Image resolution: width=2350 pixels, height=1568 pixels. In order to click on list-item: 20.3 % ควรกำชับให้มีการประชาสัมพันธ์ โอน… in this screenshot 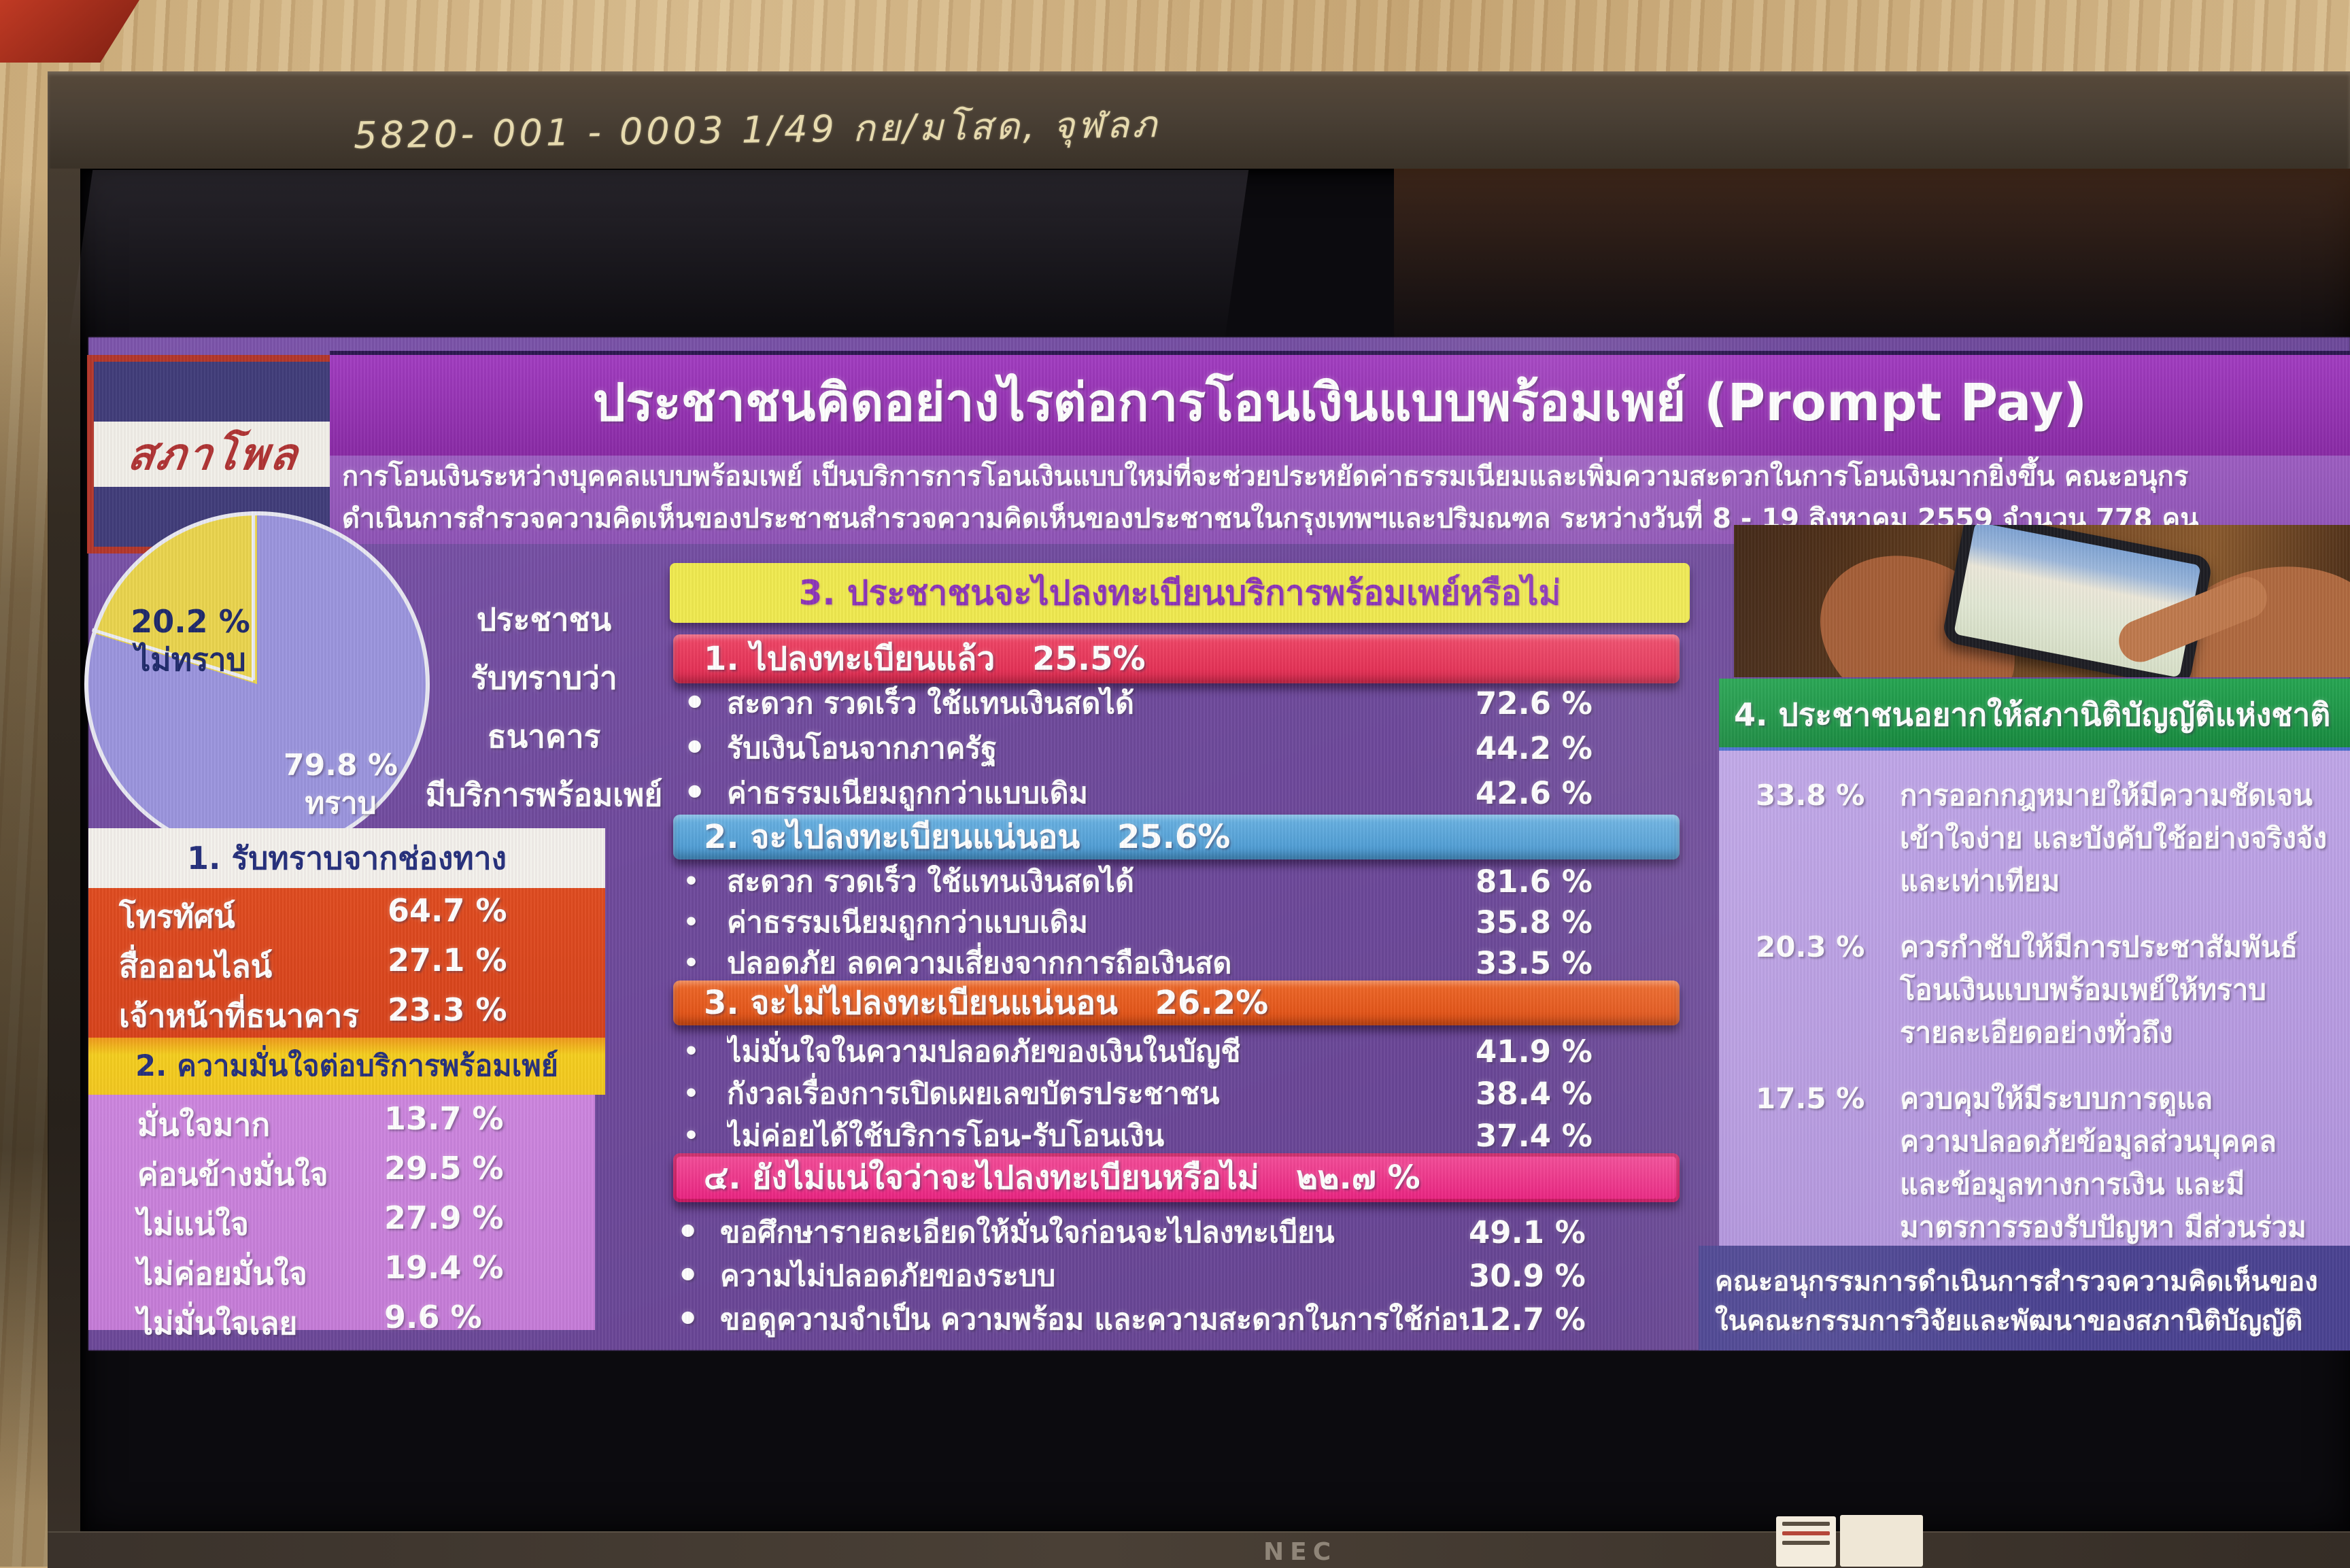, I will do `click(2035, 989)`.